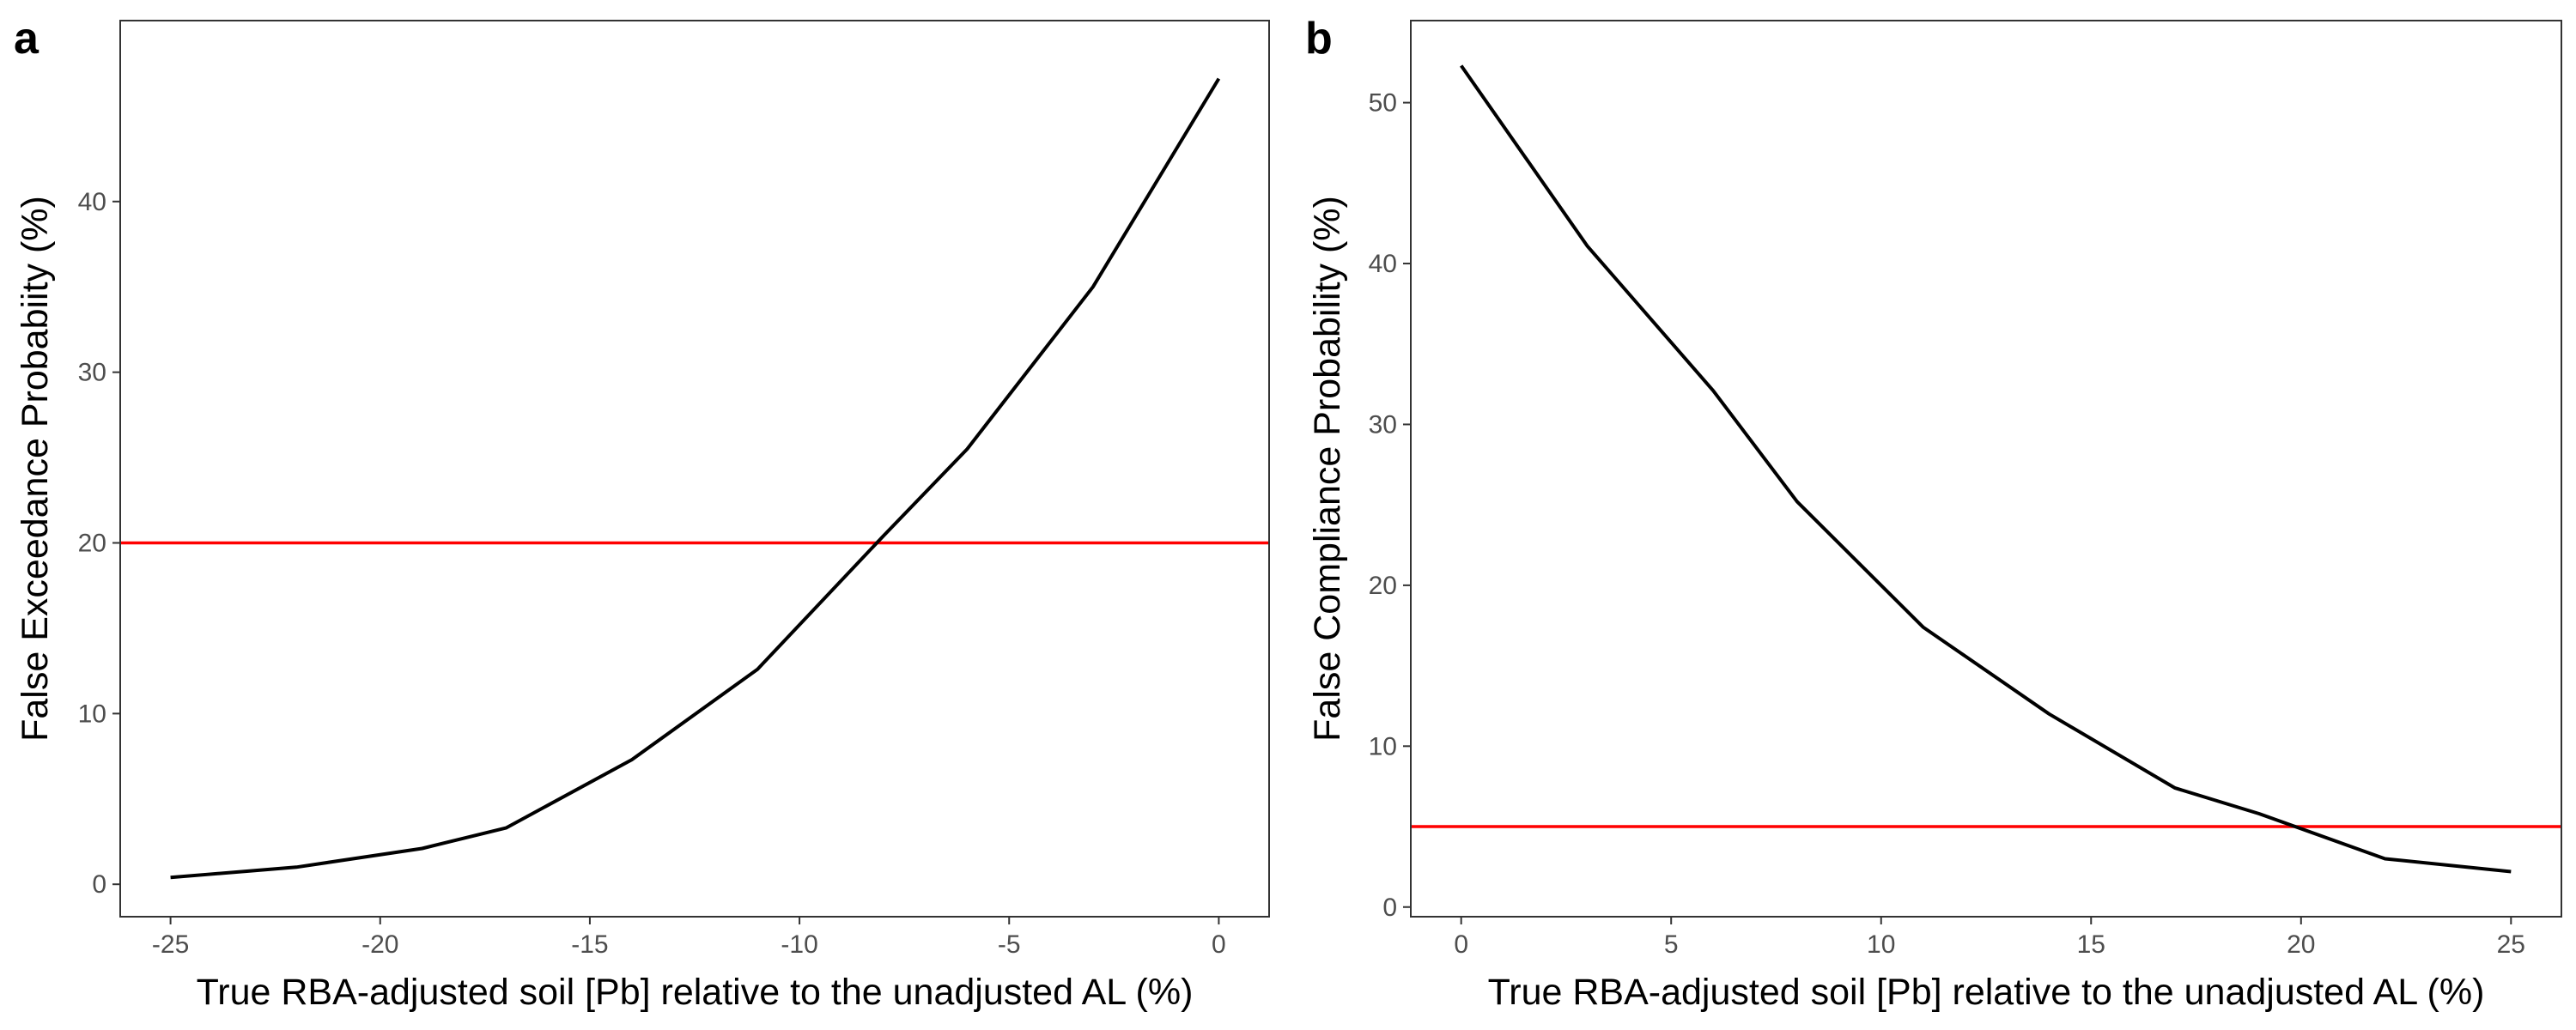 This screenshot has height=1030, width=2576. What do you see at coordinates (1383, 103) in the screenshot?
I see `y-tick-label: 50` at bounding box center [1383, 103].